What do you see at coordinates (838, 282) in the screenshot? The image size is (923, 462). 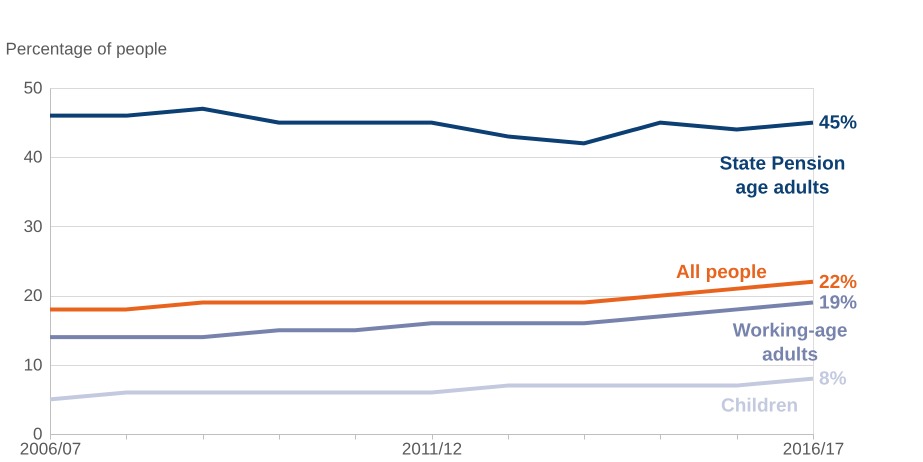 I see `data-label: 22%` at bounding box center [838, 282].